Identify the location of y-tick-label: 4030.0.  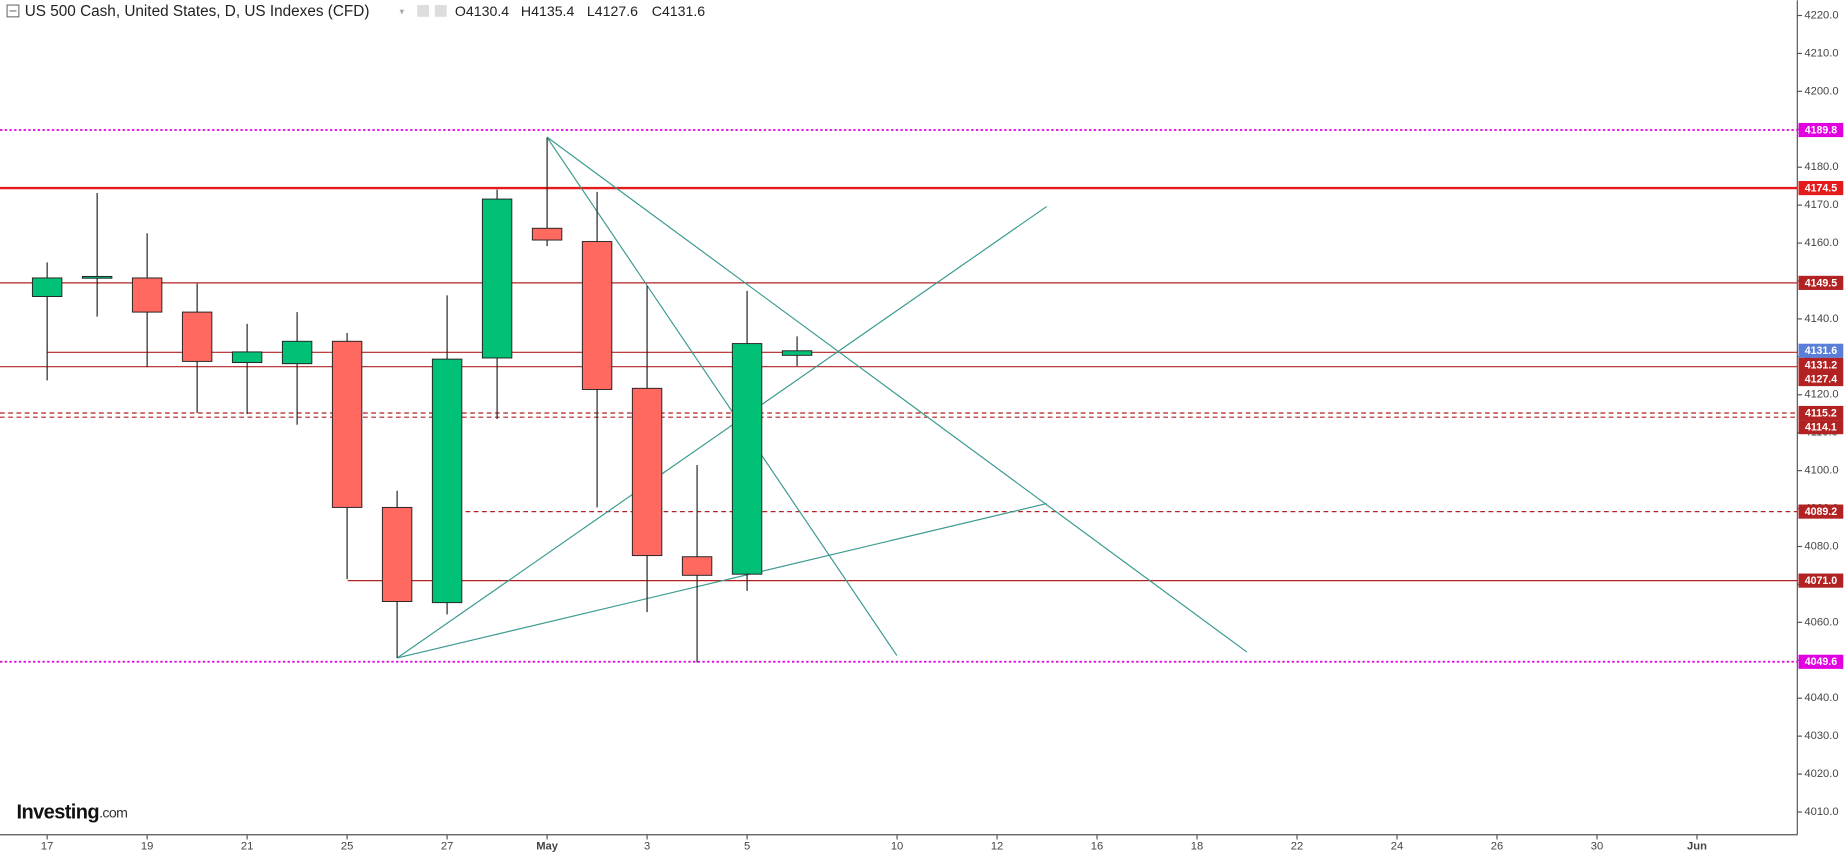
(1821, 736).